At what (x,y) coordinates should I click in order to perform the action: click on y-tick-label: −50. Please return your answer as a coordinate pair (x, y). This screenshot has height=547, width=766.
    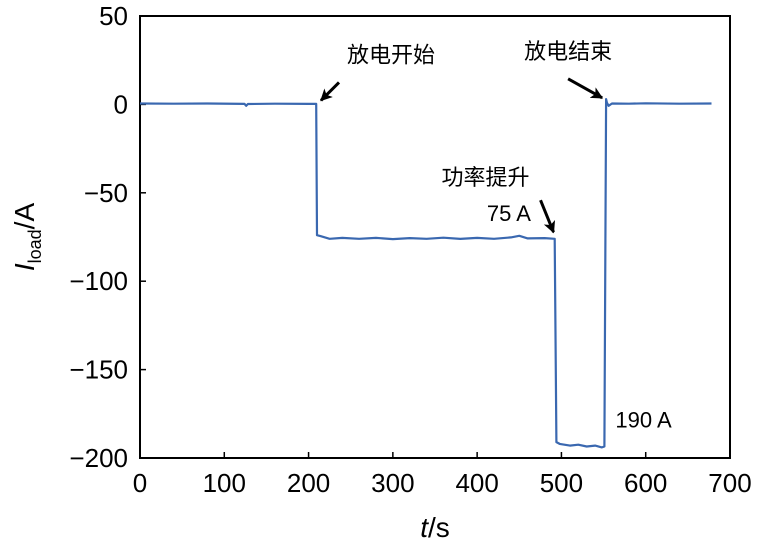
    Looking at the image, I should click on (106, 193).